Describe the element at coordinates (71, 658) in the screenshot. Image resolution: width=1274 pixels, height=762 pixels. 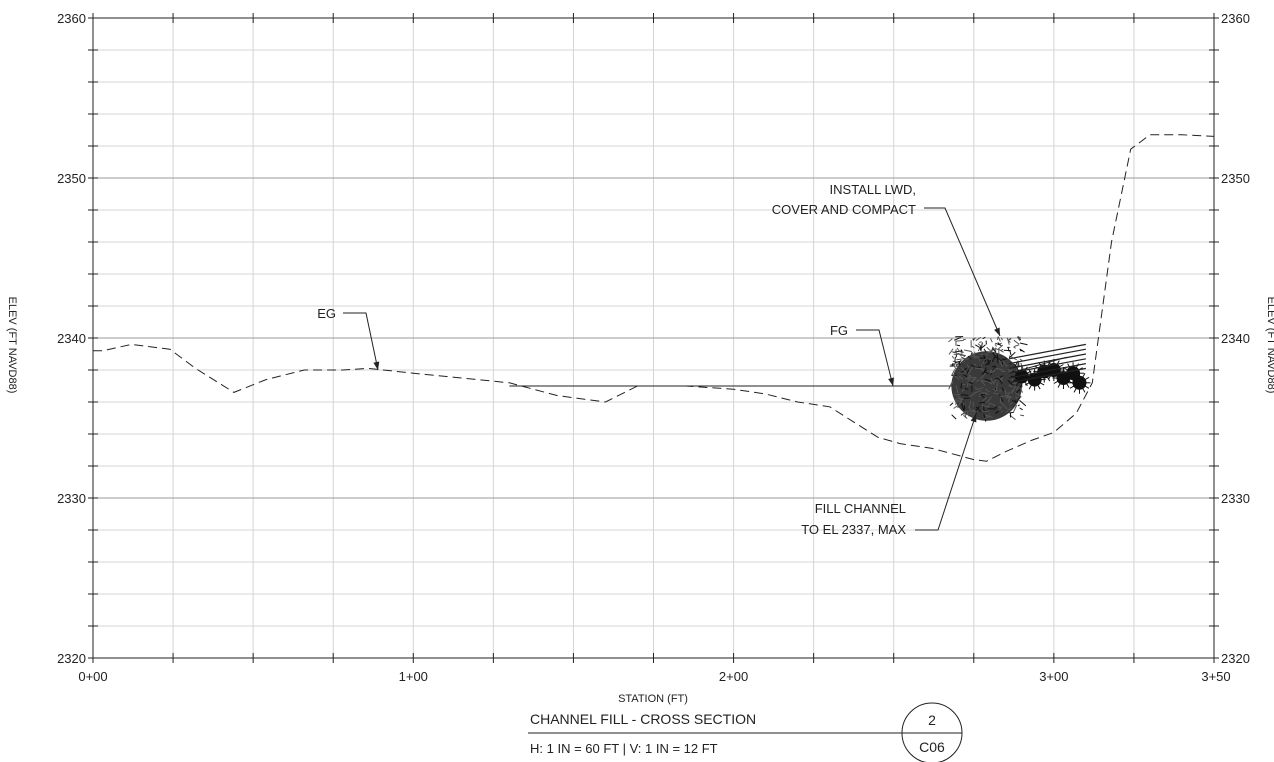
I see `y-tick-label-left: 2320` at that location.